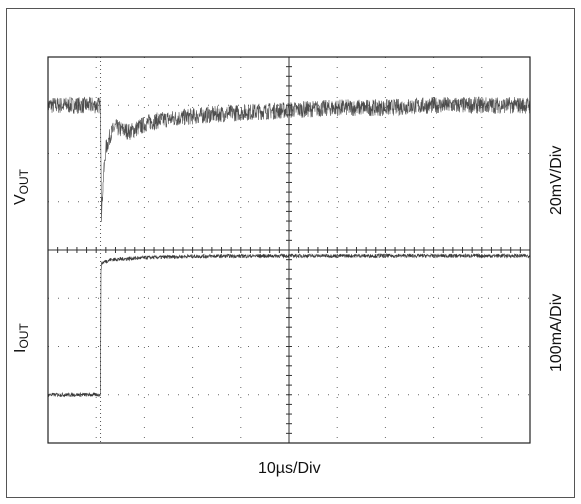 The height and width of the screenshot is (504, 581). I want to click on iout-axis-label: IOUT, so click(21, 338).